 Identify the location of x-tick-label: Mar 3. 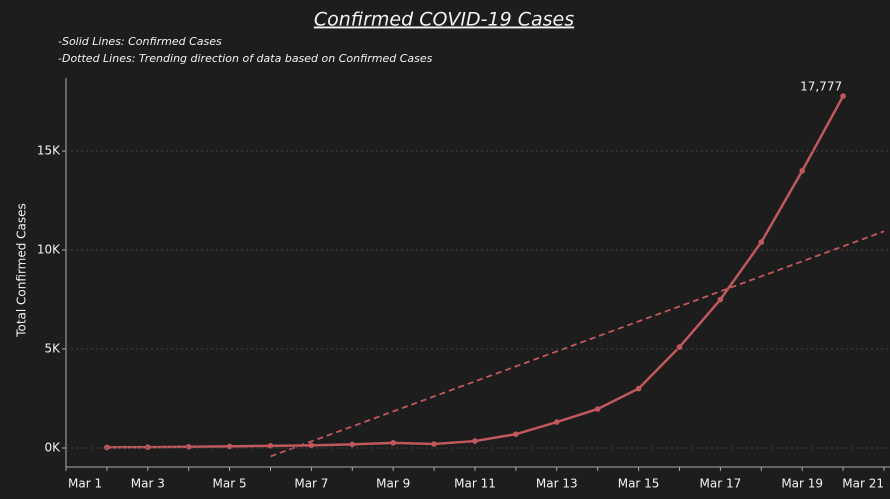
(148, 484).